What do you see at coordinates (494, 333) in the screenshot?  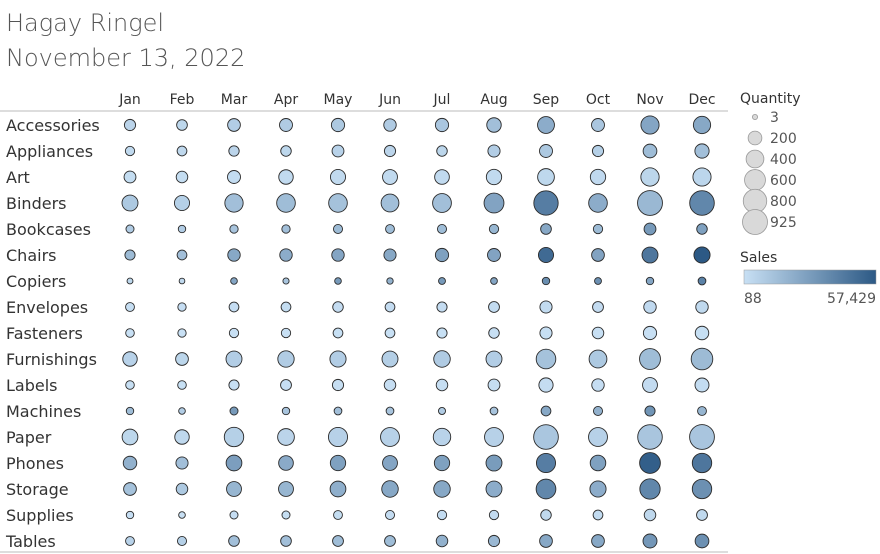 I see `bubble-fasteners-aug` at bounding box center [494, 333].